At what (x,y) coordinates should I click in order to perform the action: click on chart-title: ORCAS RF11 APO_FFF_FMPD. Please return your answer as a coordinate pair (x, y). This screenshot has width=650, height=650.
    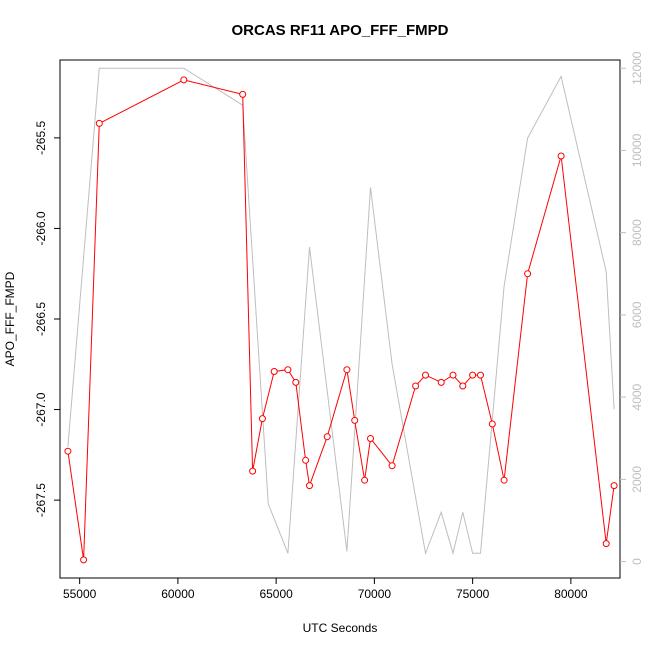
    Looking at the image, I should click on (340, 30).